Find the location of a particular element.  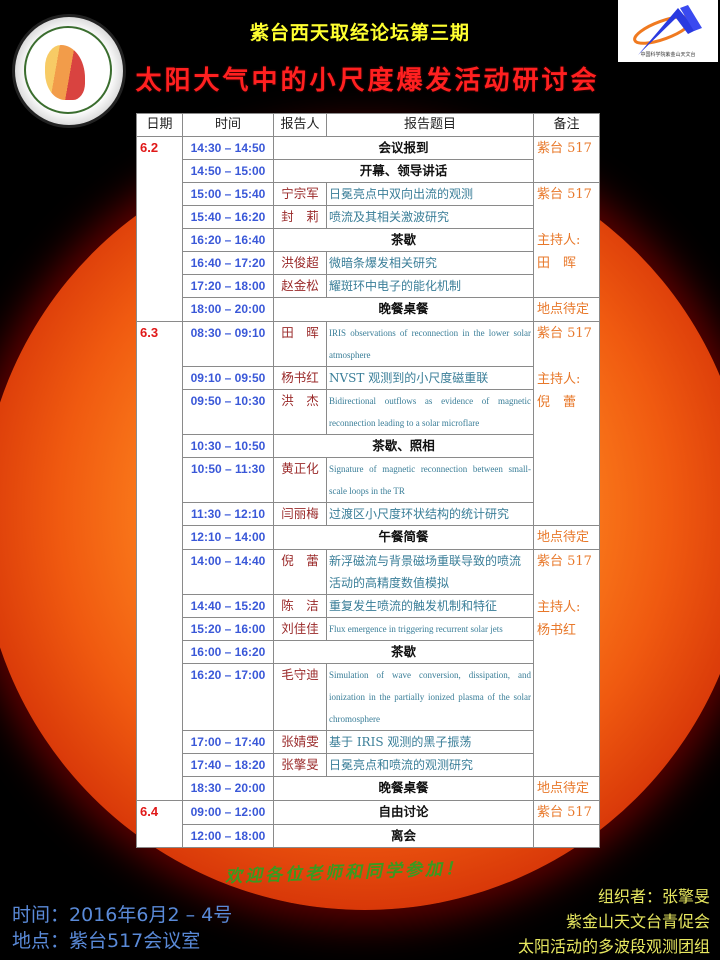

organizer-group-1: 紫金山天文台青促会 is located at coordinates (637, 921).